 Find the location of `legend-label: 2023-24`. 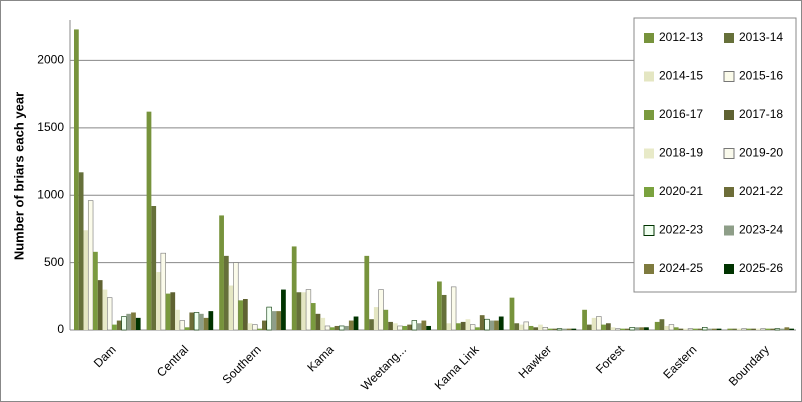

legend-label: 2023-24 is located at coordinates (761, 230).